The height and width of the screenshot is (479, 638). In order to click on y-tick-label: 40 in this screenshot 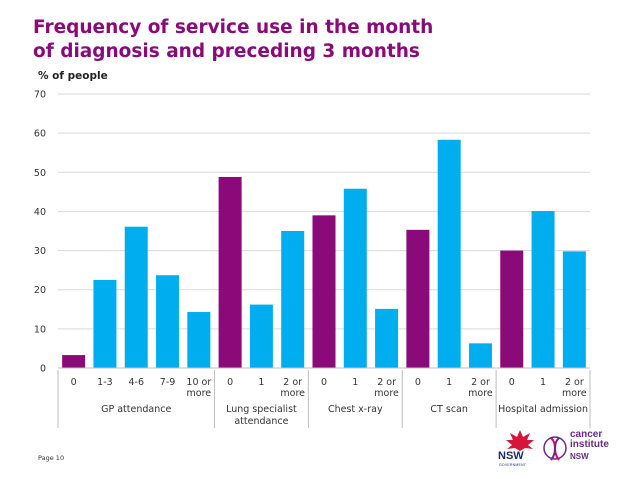, I will do `click(40, 212)`.